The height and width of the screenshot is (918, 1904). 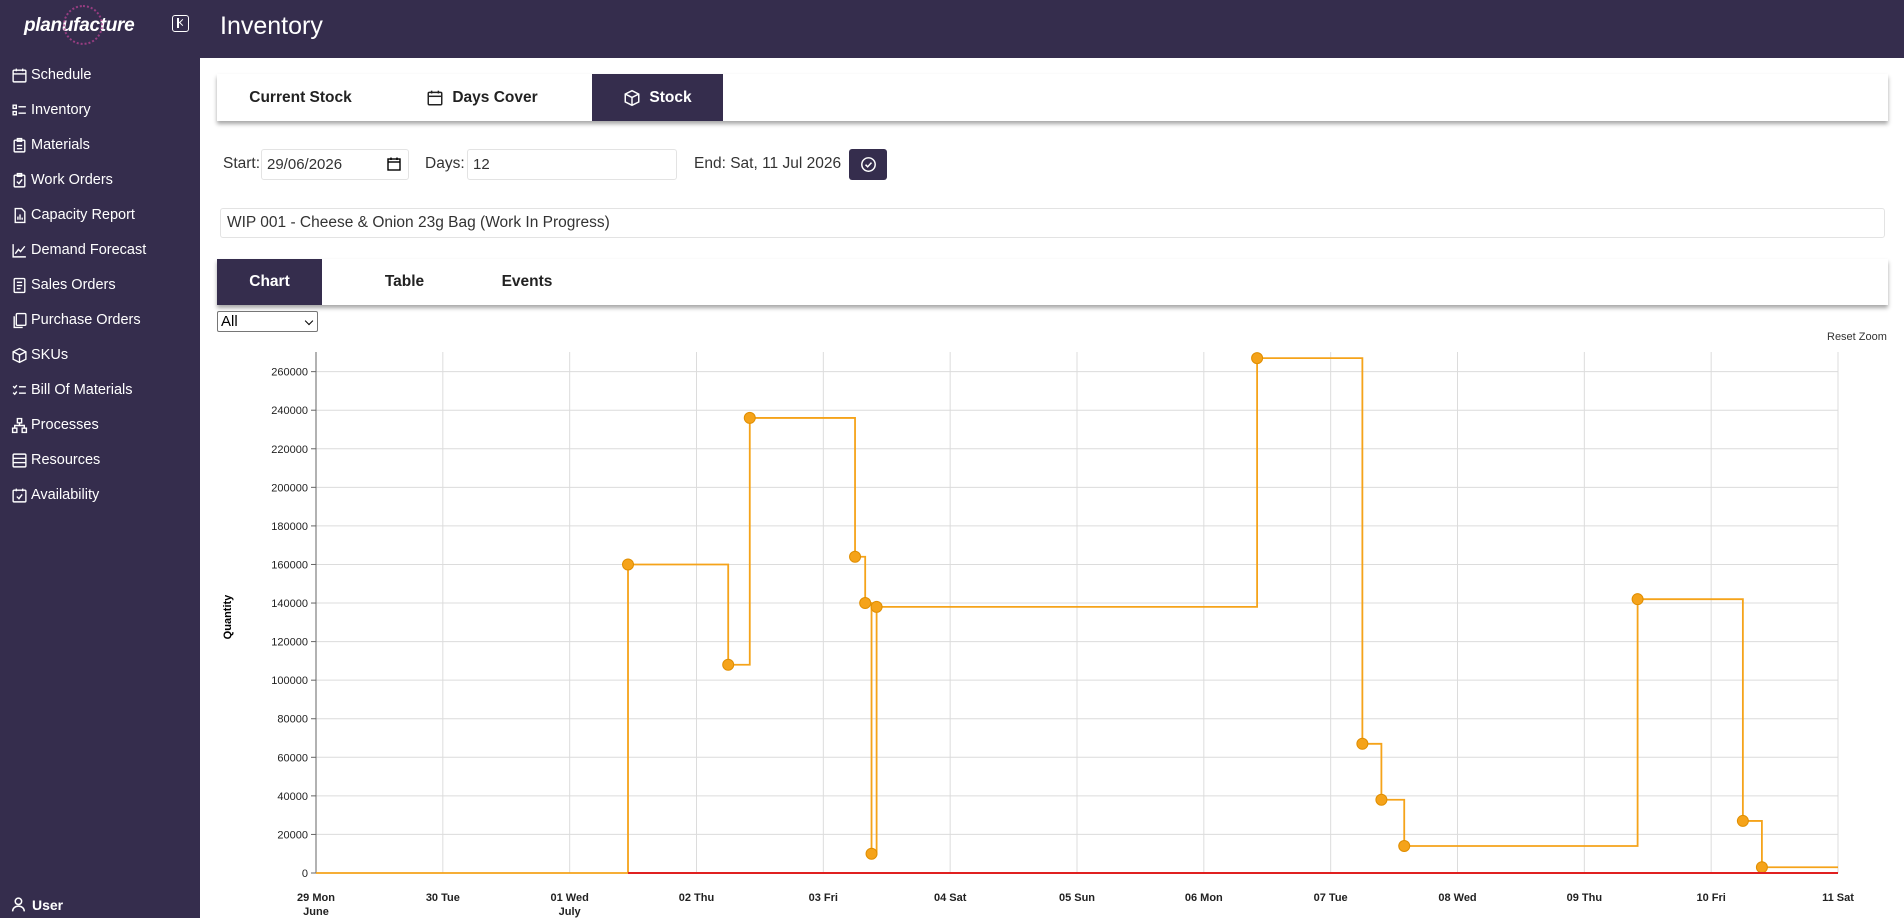 I want to click on tab-label: Events, so click(x=527, y=281).